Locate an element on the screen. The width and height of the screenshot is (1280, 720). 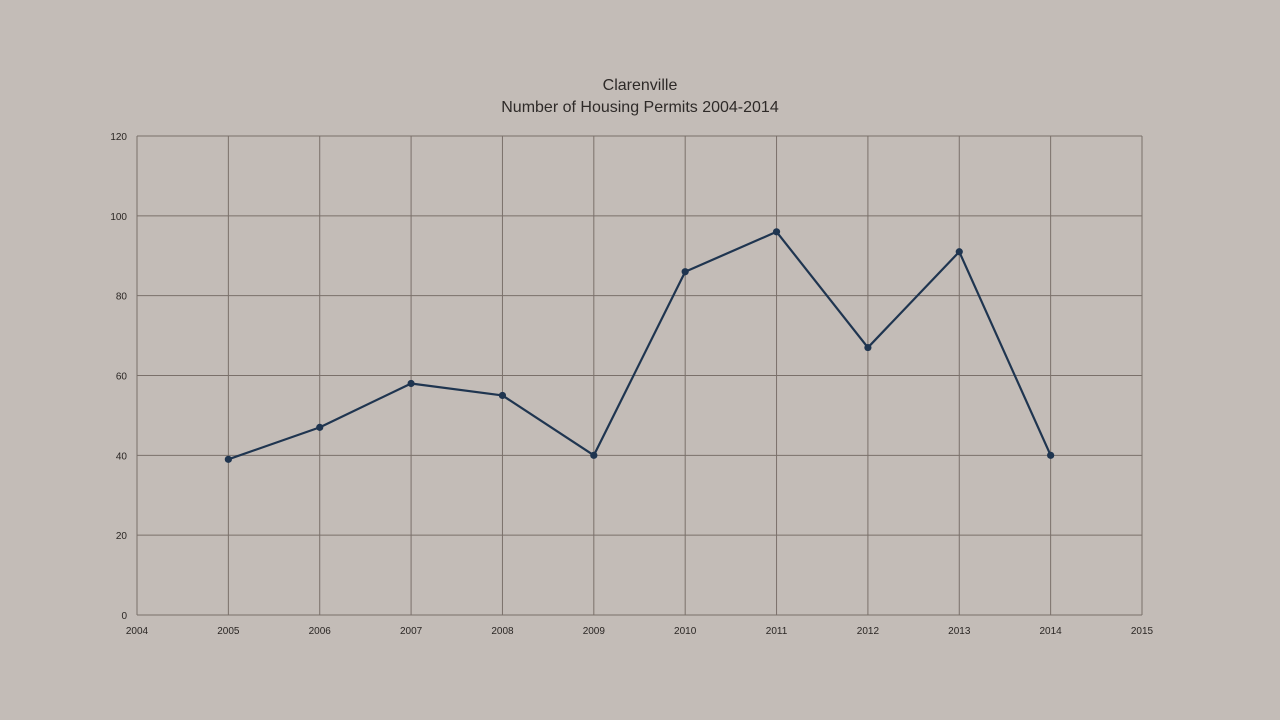
y-tick-label: 80 is located at coordinates (122, 297).